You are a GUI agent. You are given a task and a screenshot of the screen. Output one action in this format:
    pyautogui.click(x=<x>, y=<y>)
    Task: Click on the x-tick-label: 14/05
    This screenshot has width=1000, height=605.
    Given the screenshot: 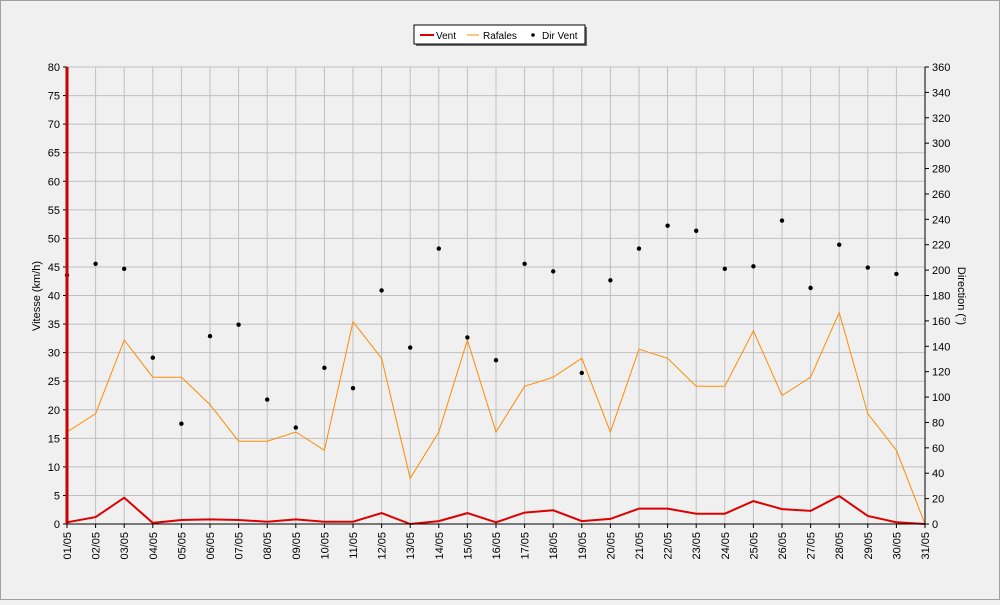 What is the action you would take?
    pyautogui.click(x=440, y=546)
    